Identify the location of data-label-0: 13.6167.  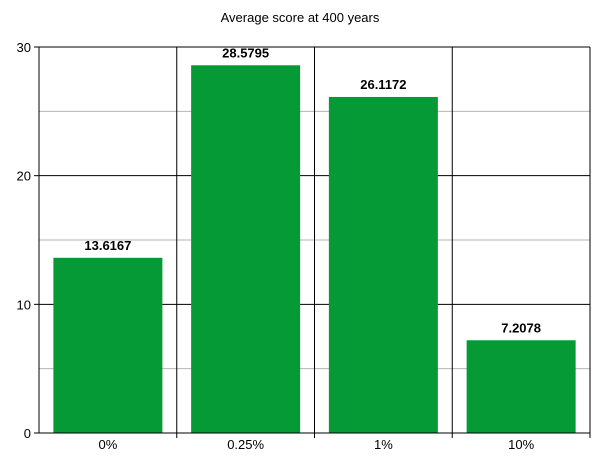
(107, 245).